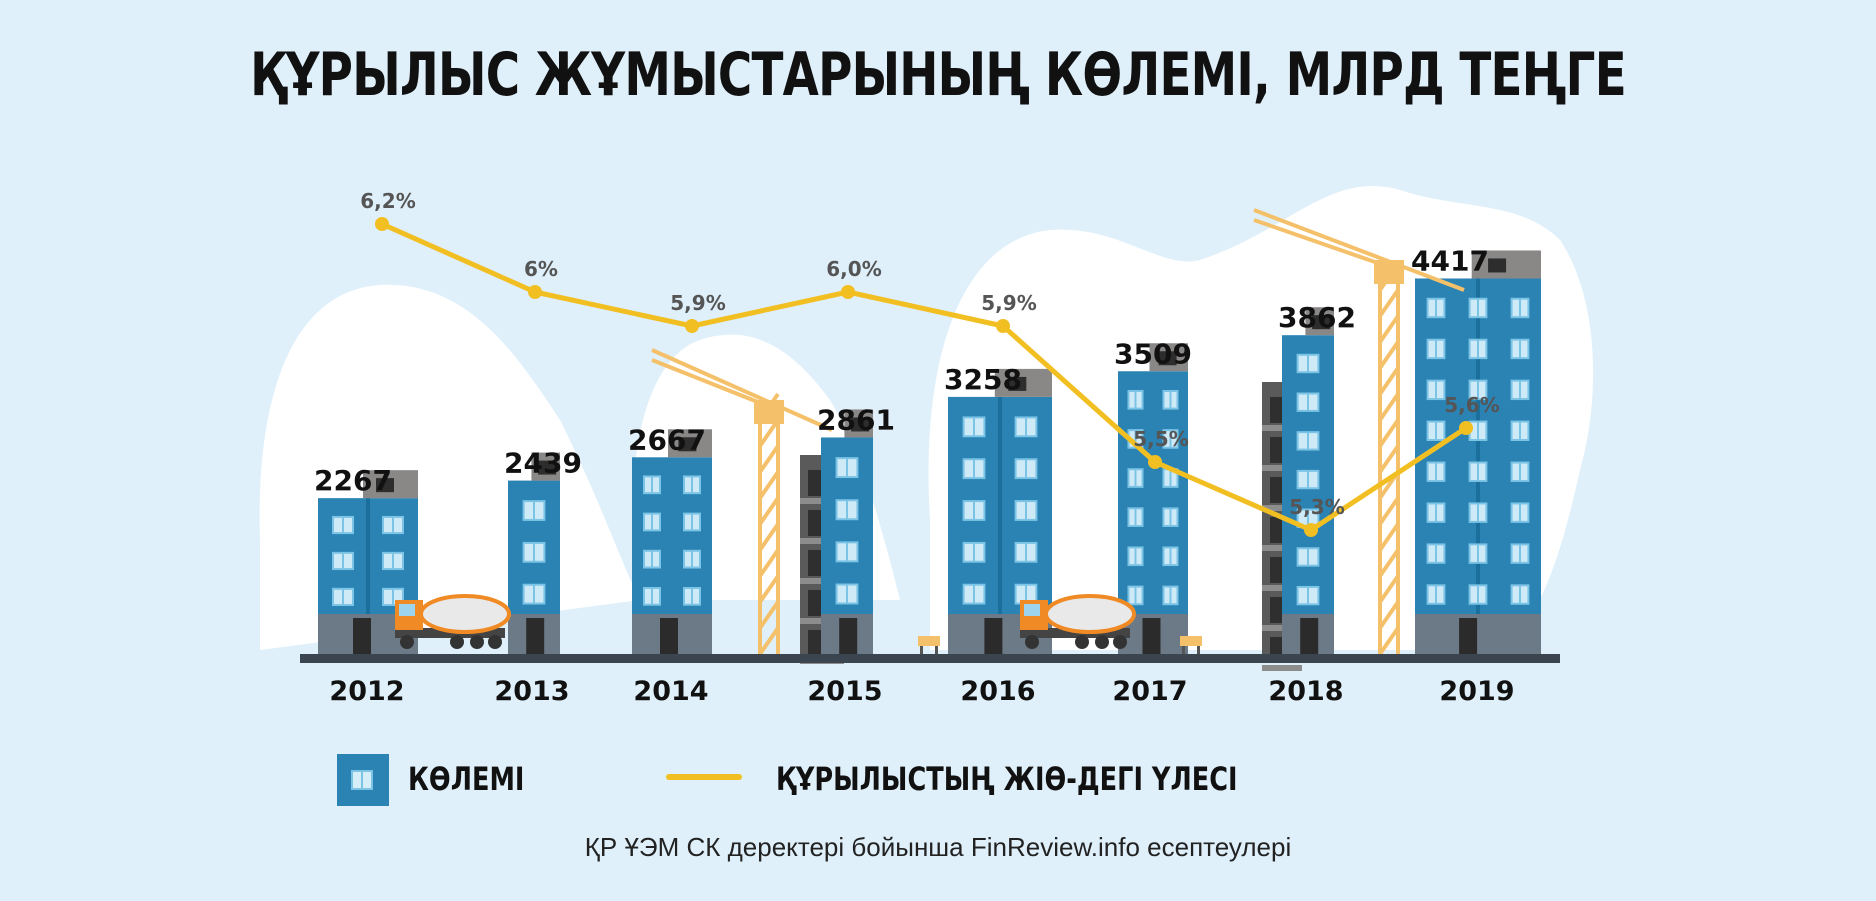  I want to click on share-value-label: 5,6%, so click(1471, 405).